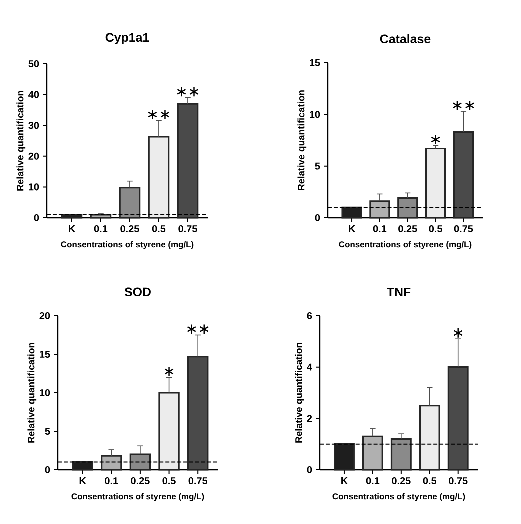 This screenshot has height=524, width=521. Describe the element at coordinates (309, 316) in the screenshot. I see `y-tick-label: 6` at that location.